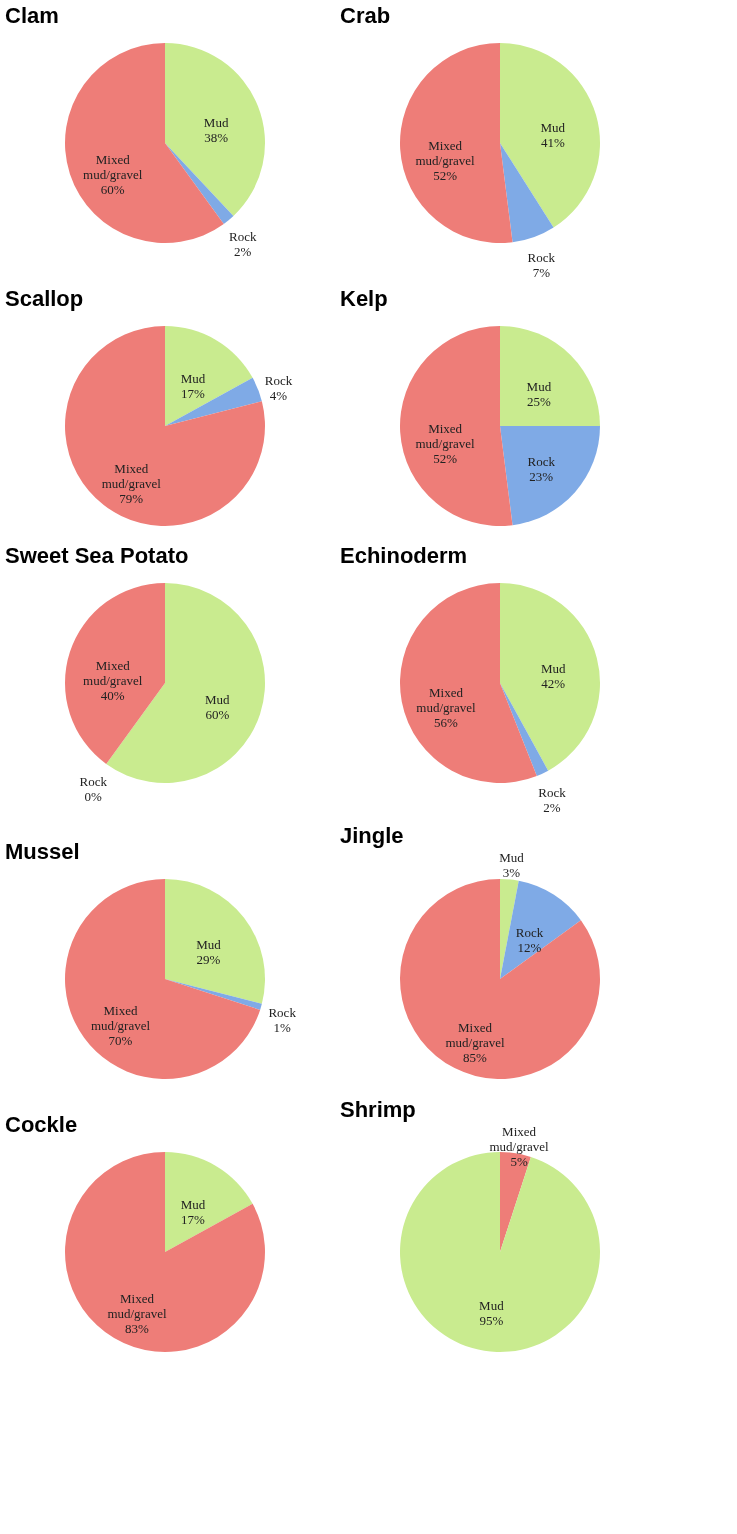 The image size is (737, 1534). Describe the element at coordinates (538, 402) in the screenshot. I see `data-label: 25%` at that location.